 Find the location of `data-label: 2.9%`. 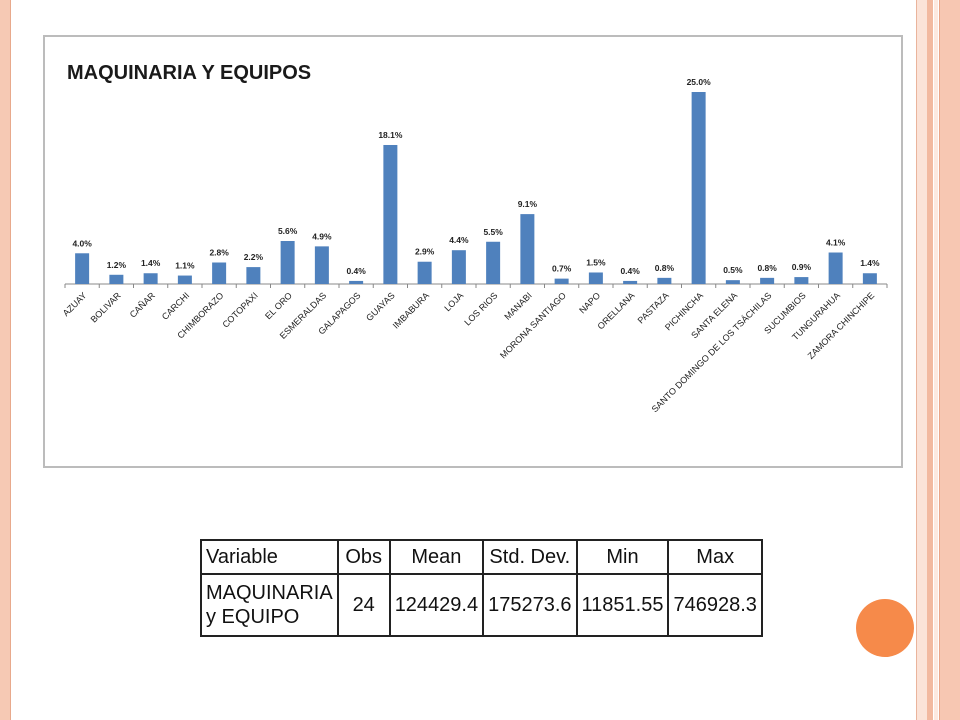

data-label: 2.9% is located at coordinates (425, 252).